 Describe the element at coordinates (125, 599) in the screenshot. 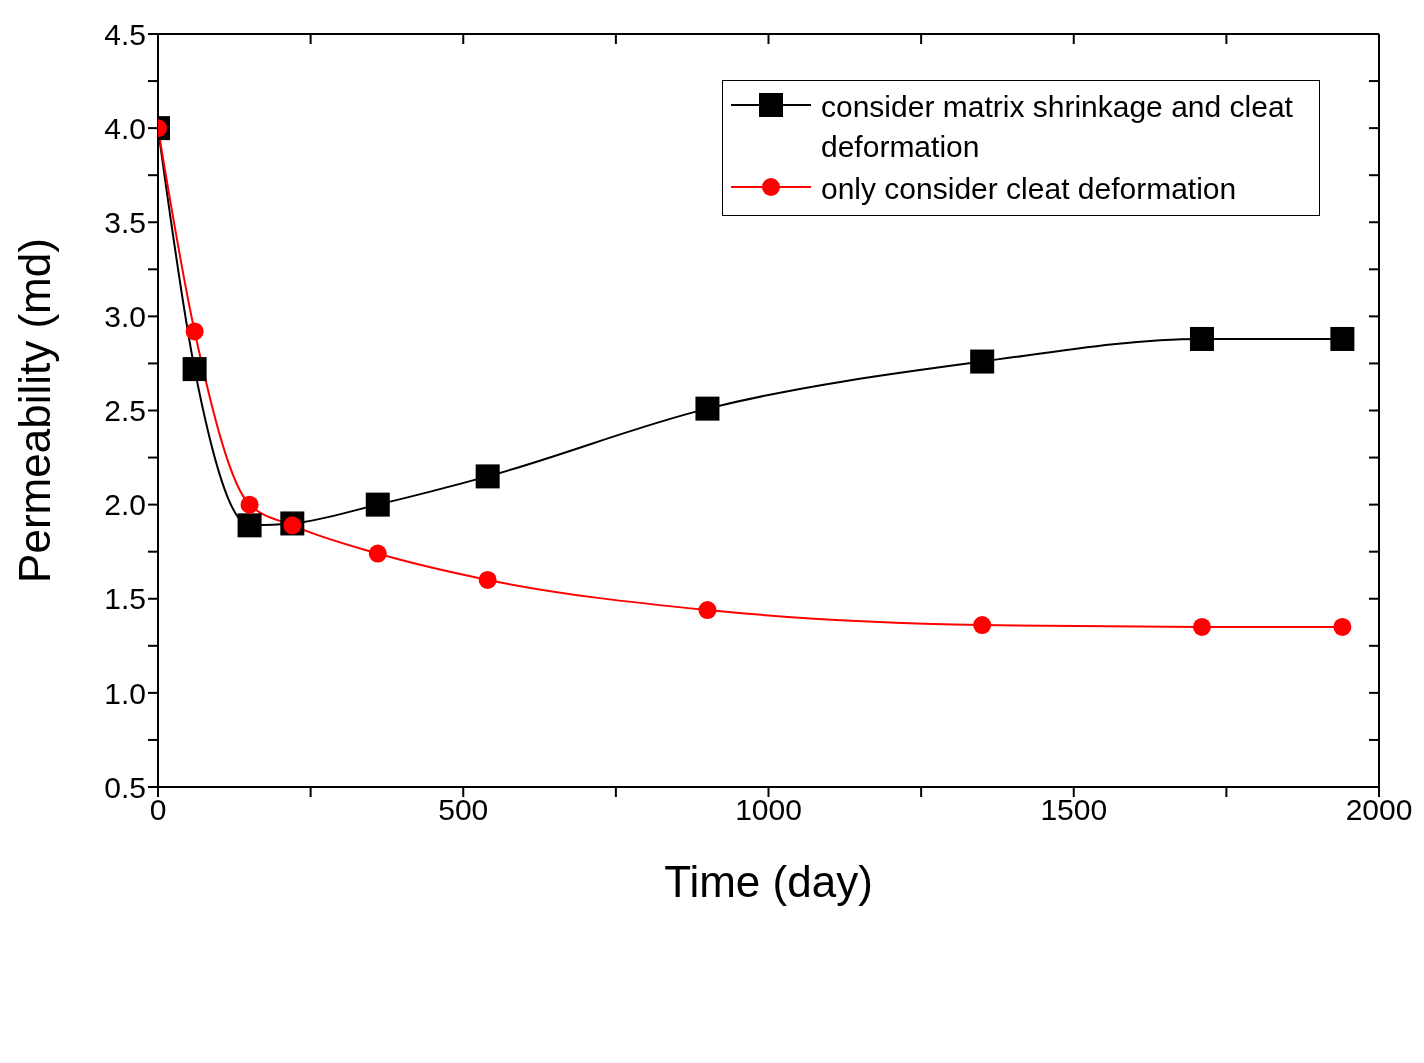

I see `y-tick-label: 1.5` at that location.